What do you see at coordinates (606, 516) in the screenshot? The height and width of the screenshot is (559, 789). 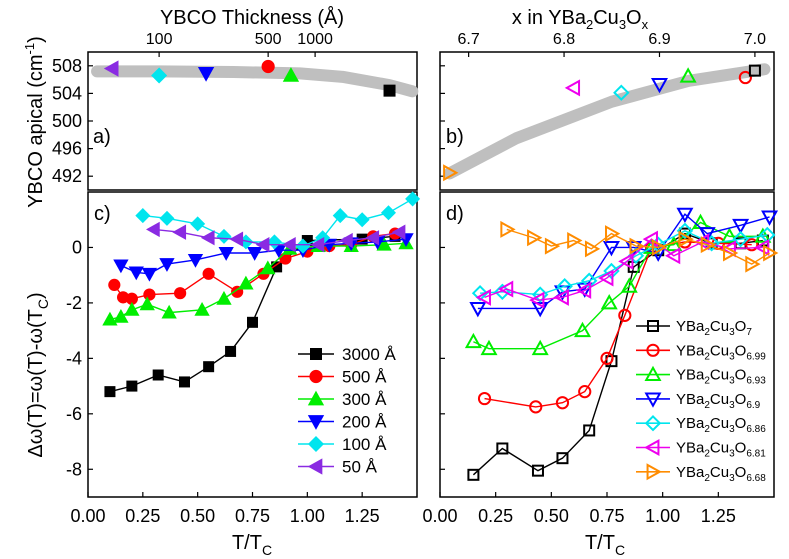 I see `x-tick-label-d: 0.75` at bounding box center [606, 516].